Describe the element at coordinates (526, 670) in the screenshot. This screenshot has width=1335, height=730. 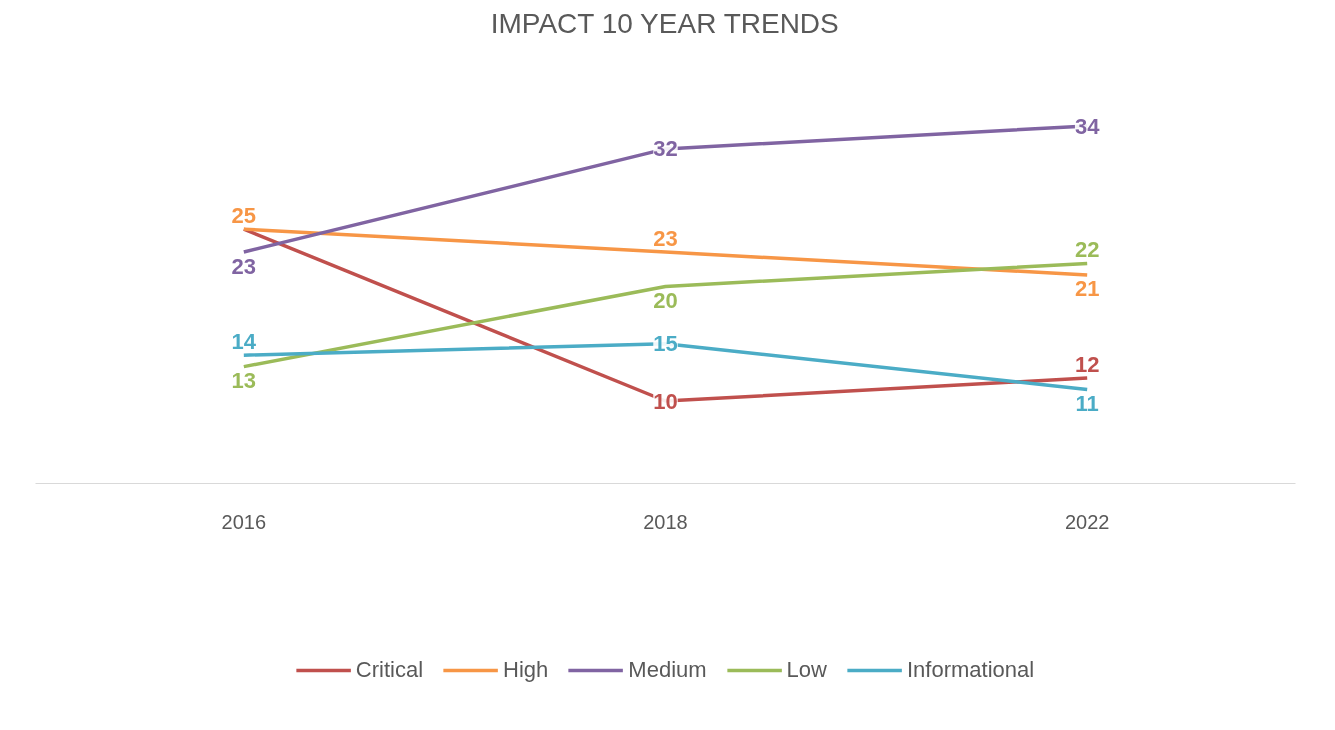
I see `legend-label: High` at that location.